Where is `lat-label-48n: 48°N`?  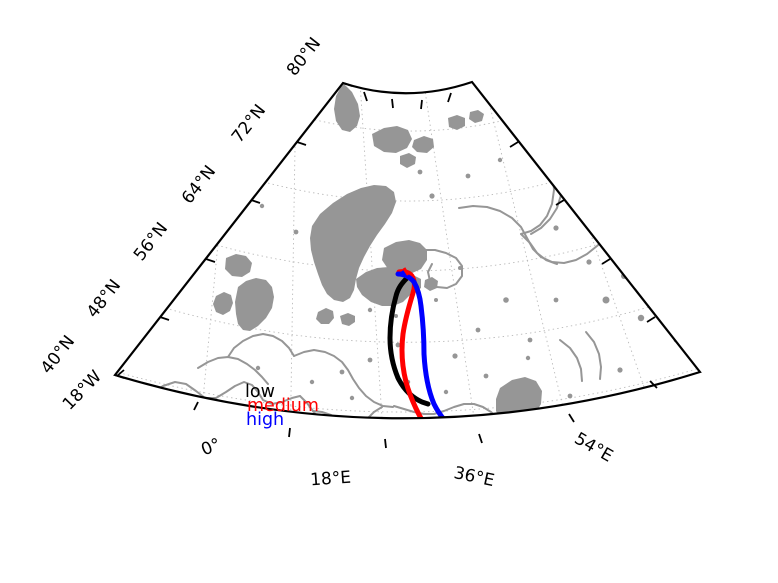 lat-label-48n: 48°N is located at coordinates (104, 299).